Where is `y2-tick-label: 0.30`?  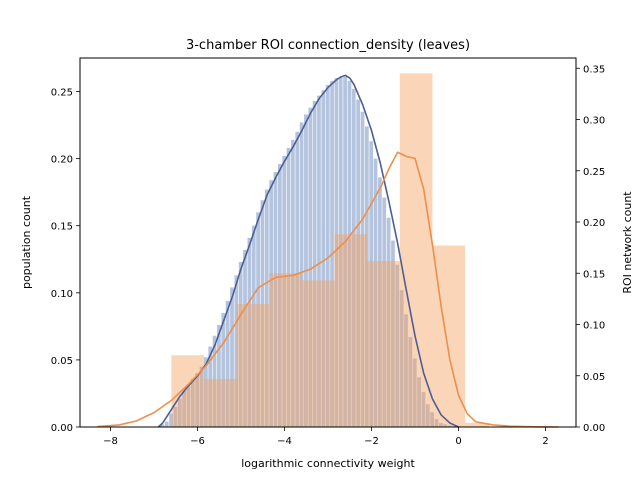
y2-tick-label: 0.30 is located at coordinates (594, 121).